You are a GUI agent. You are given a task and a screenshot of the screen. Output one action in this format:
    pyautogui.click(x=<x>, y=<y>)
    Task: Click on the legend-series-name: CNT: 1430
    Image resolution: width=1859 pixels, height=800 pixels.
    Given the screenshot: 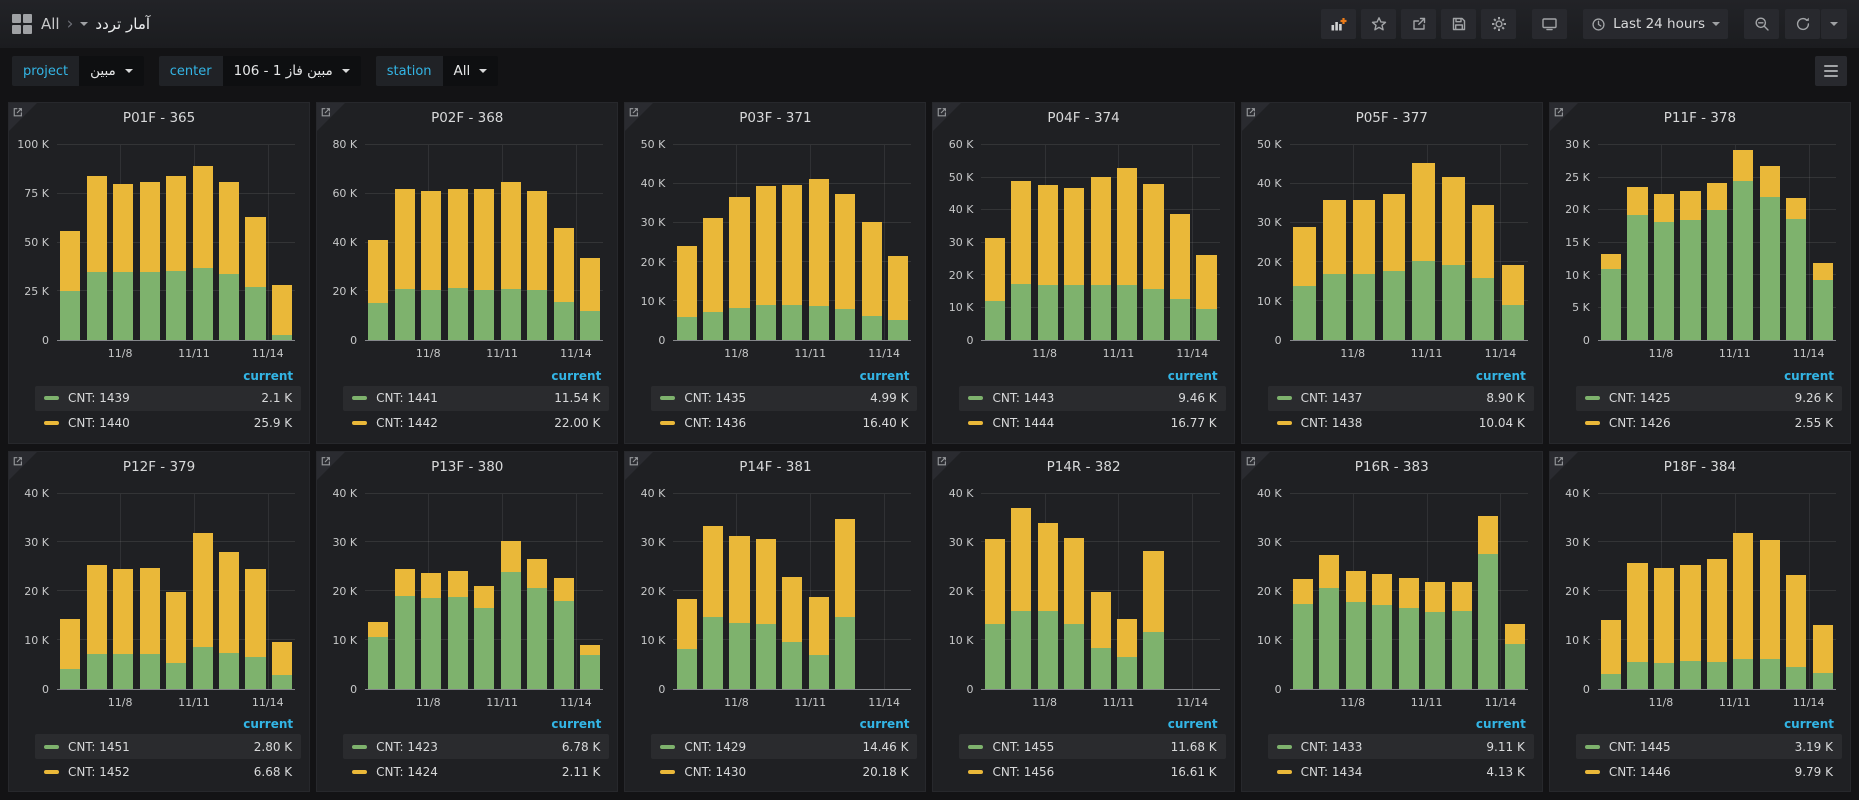 What is the action you would take?
    pyautogui.click(x=715, y=771)
    